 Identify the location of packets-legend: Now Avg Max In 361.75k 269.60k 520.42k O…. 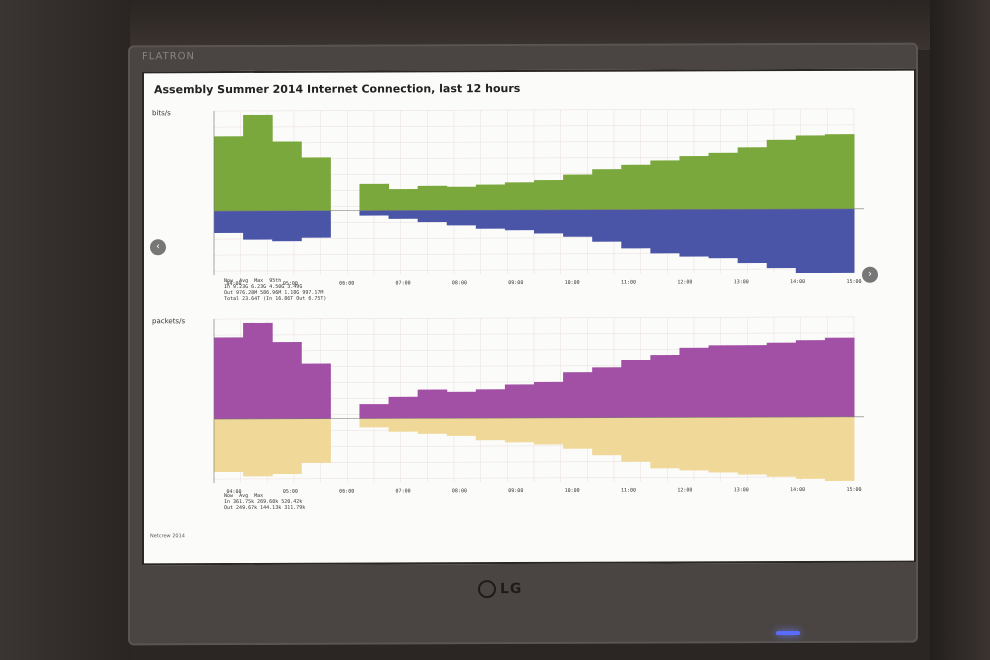
(264, 502).